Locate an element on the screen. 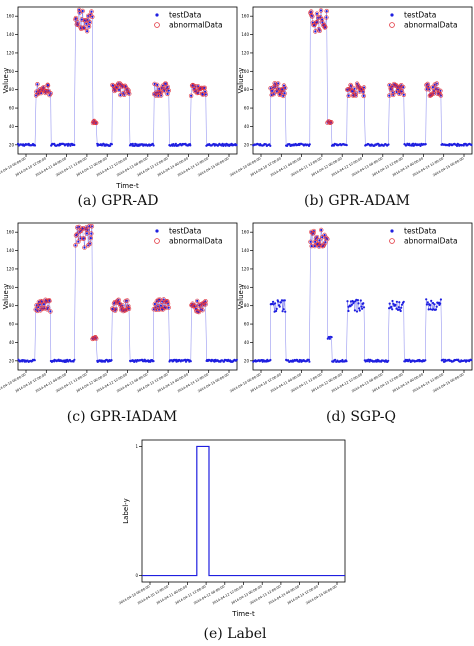 This screenshot has width=474, height=646. y-tick-label: 160 is located at coordinates (10, 232).